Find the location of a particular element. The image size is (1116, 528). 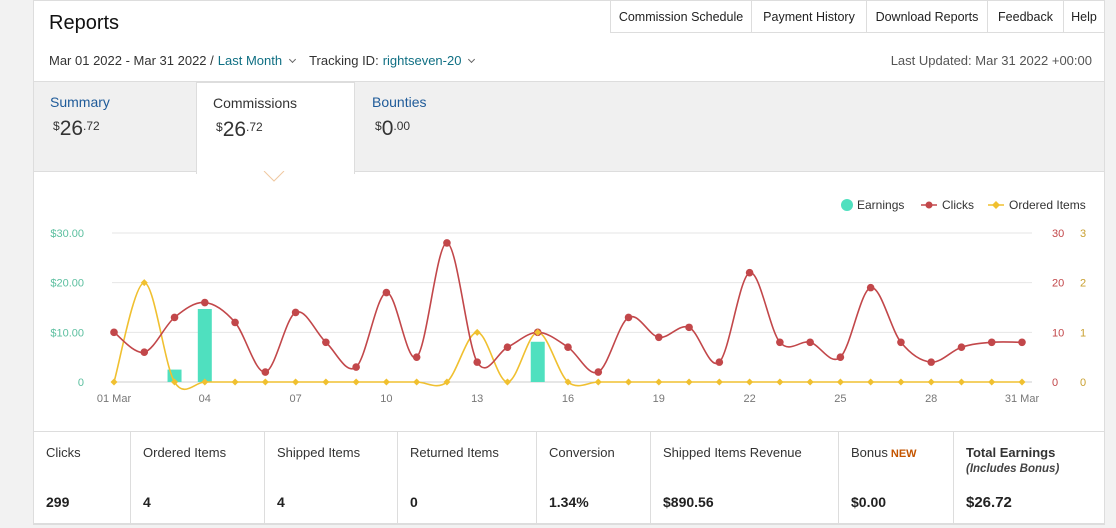

legend-label: Clicks is located at coordinates (958, 205).